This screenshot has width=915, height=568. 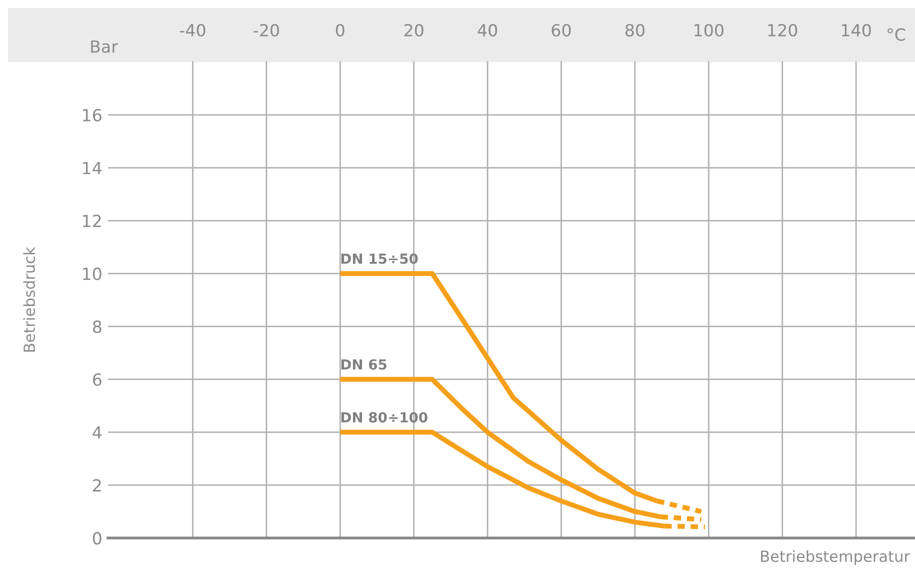 What do you see at coordinates (92, 274) in the screenshot?
I see `y-tick-label: 10` at bounding box center [92, 274].